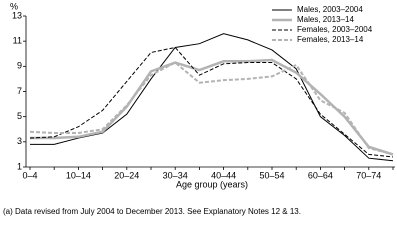  I want to click on y-tick-label: 3, so click(19, 141).